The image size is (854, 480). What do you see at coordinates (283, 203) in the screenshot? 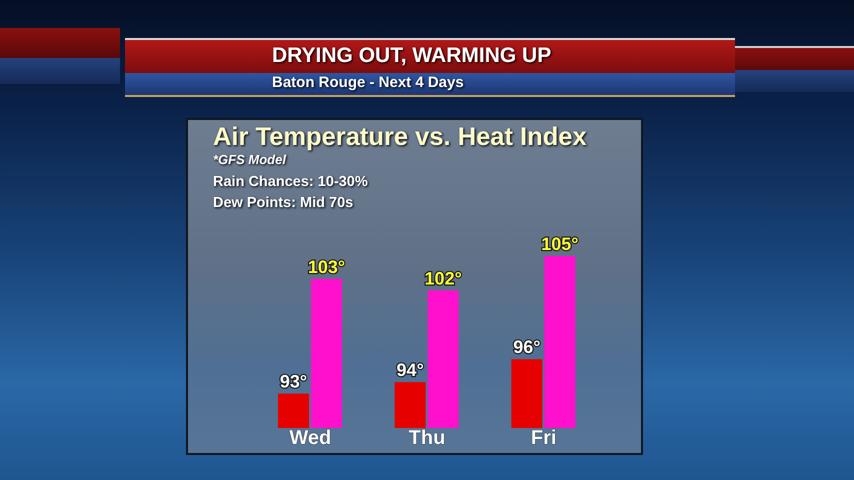
I see `text: Dew Points: Mid 70s` at bounding box center [283, 203].